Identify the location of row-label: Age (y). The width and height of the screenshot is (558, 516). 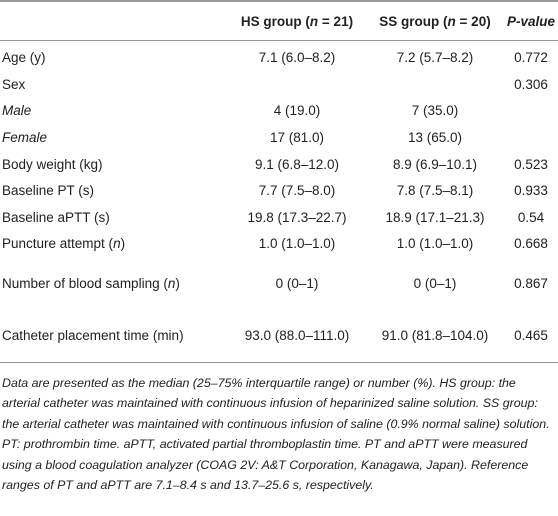
(24, 58).